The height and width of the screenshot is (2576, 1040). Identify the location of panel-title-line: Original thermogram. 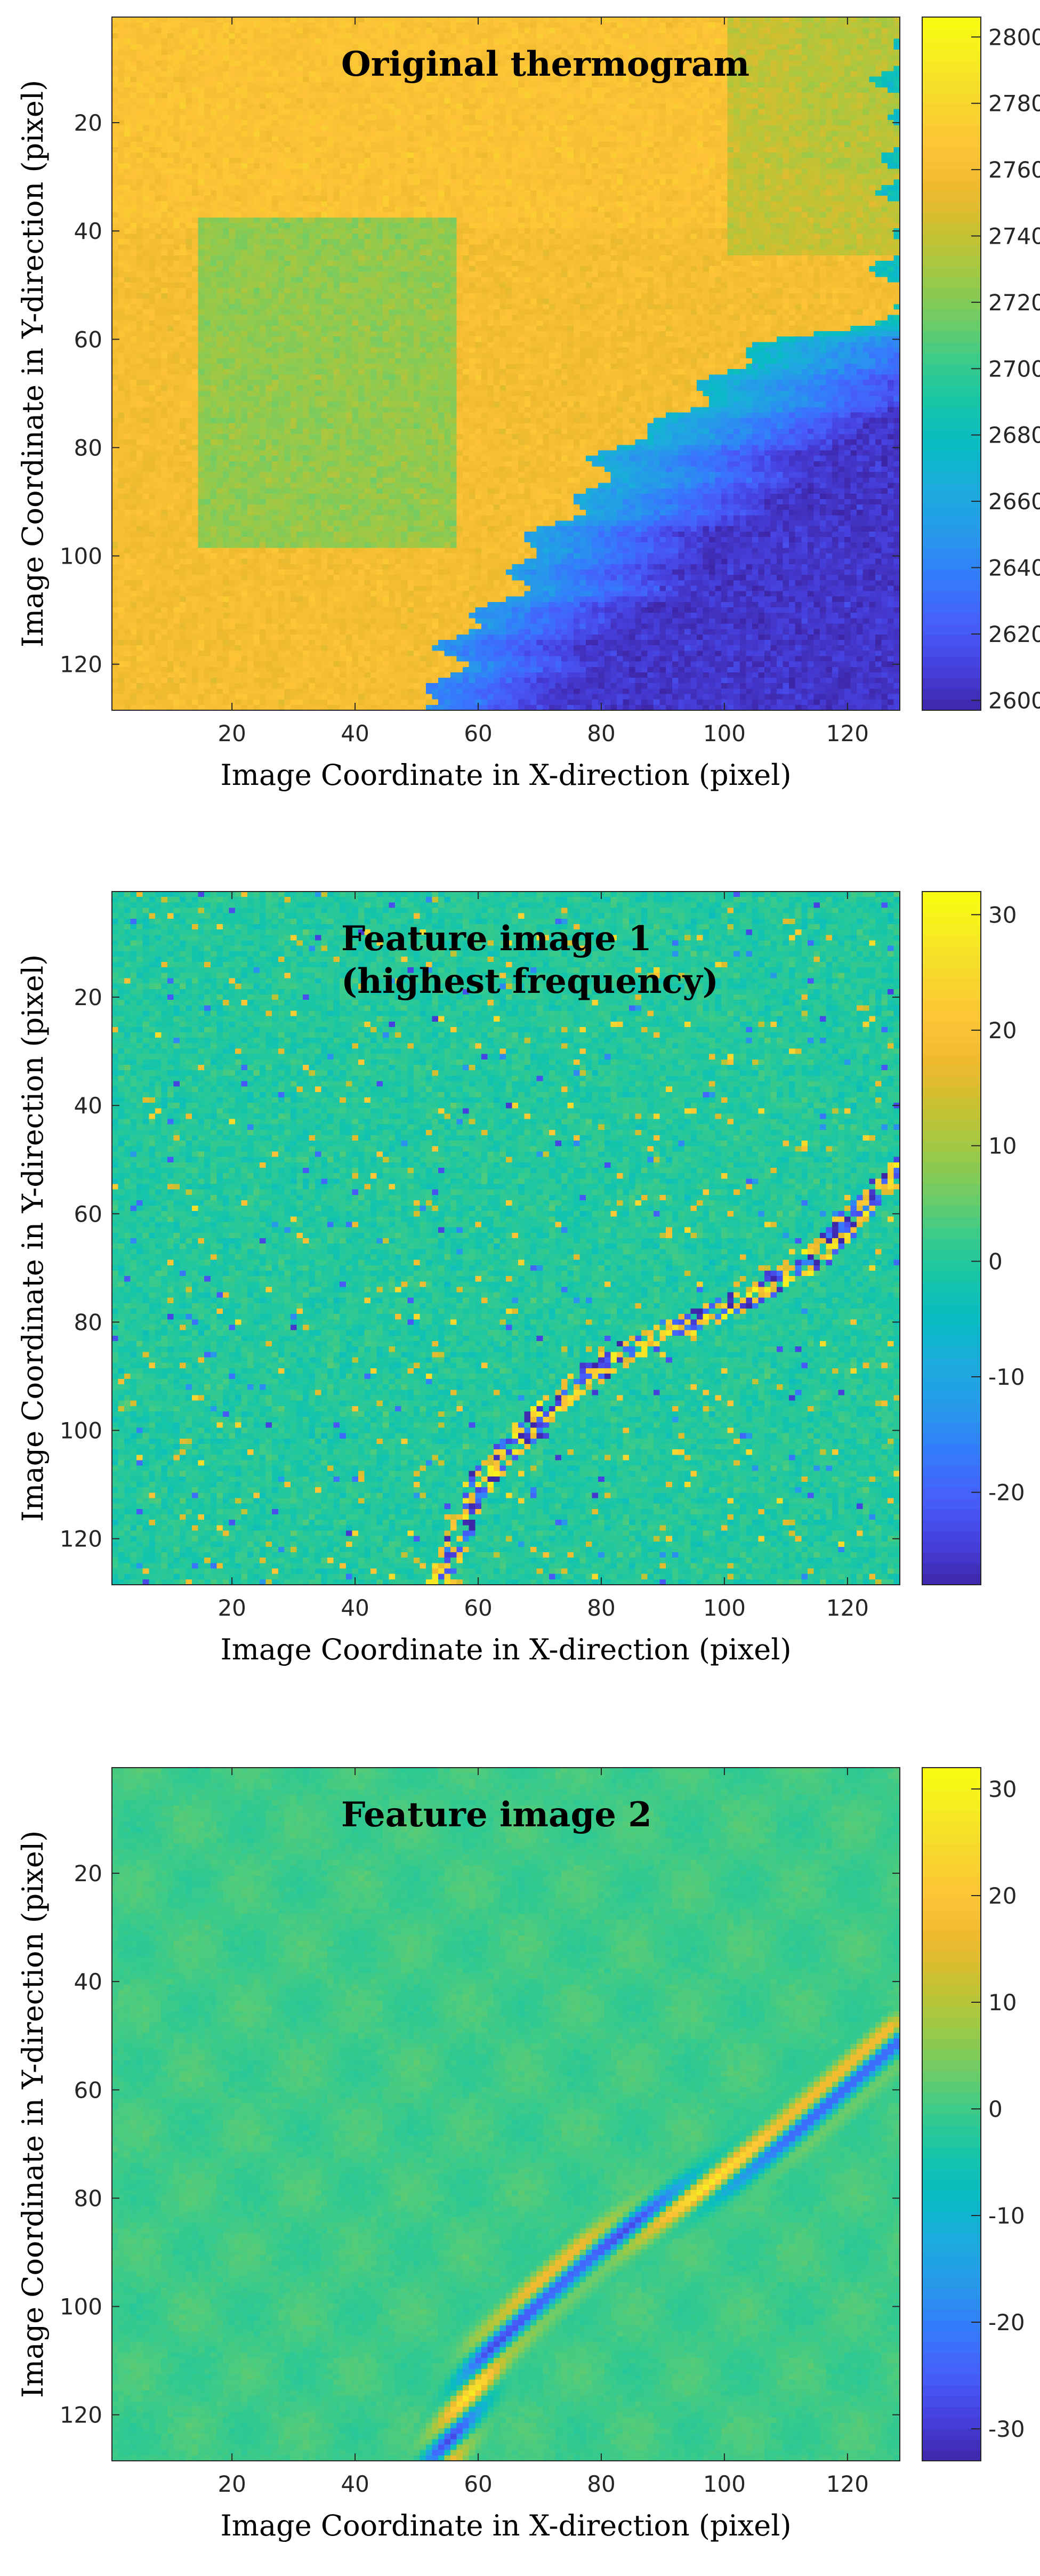
(545, 64).